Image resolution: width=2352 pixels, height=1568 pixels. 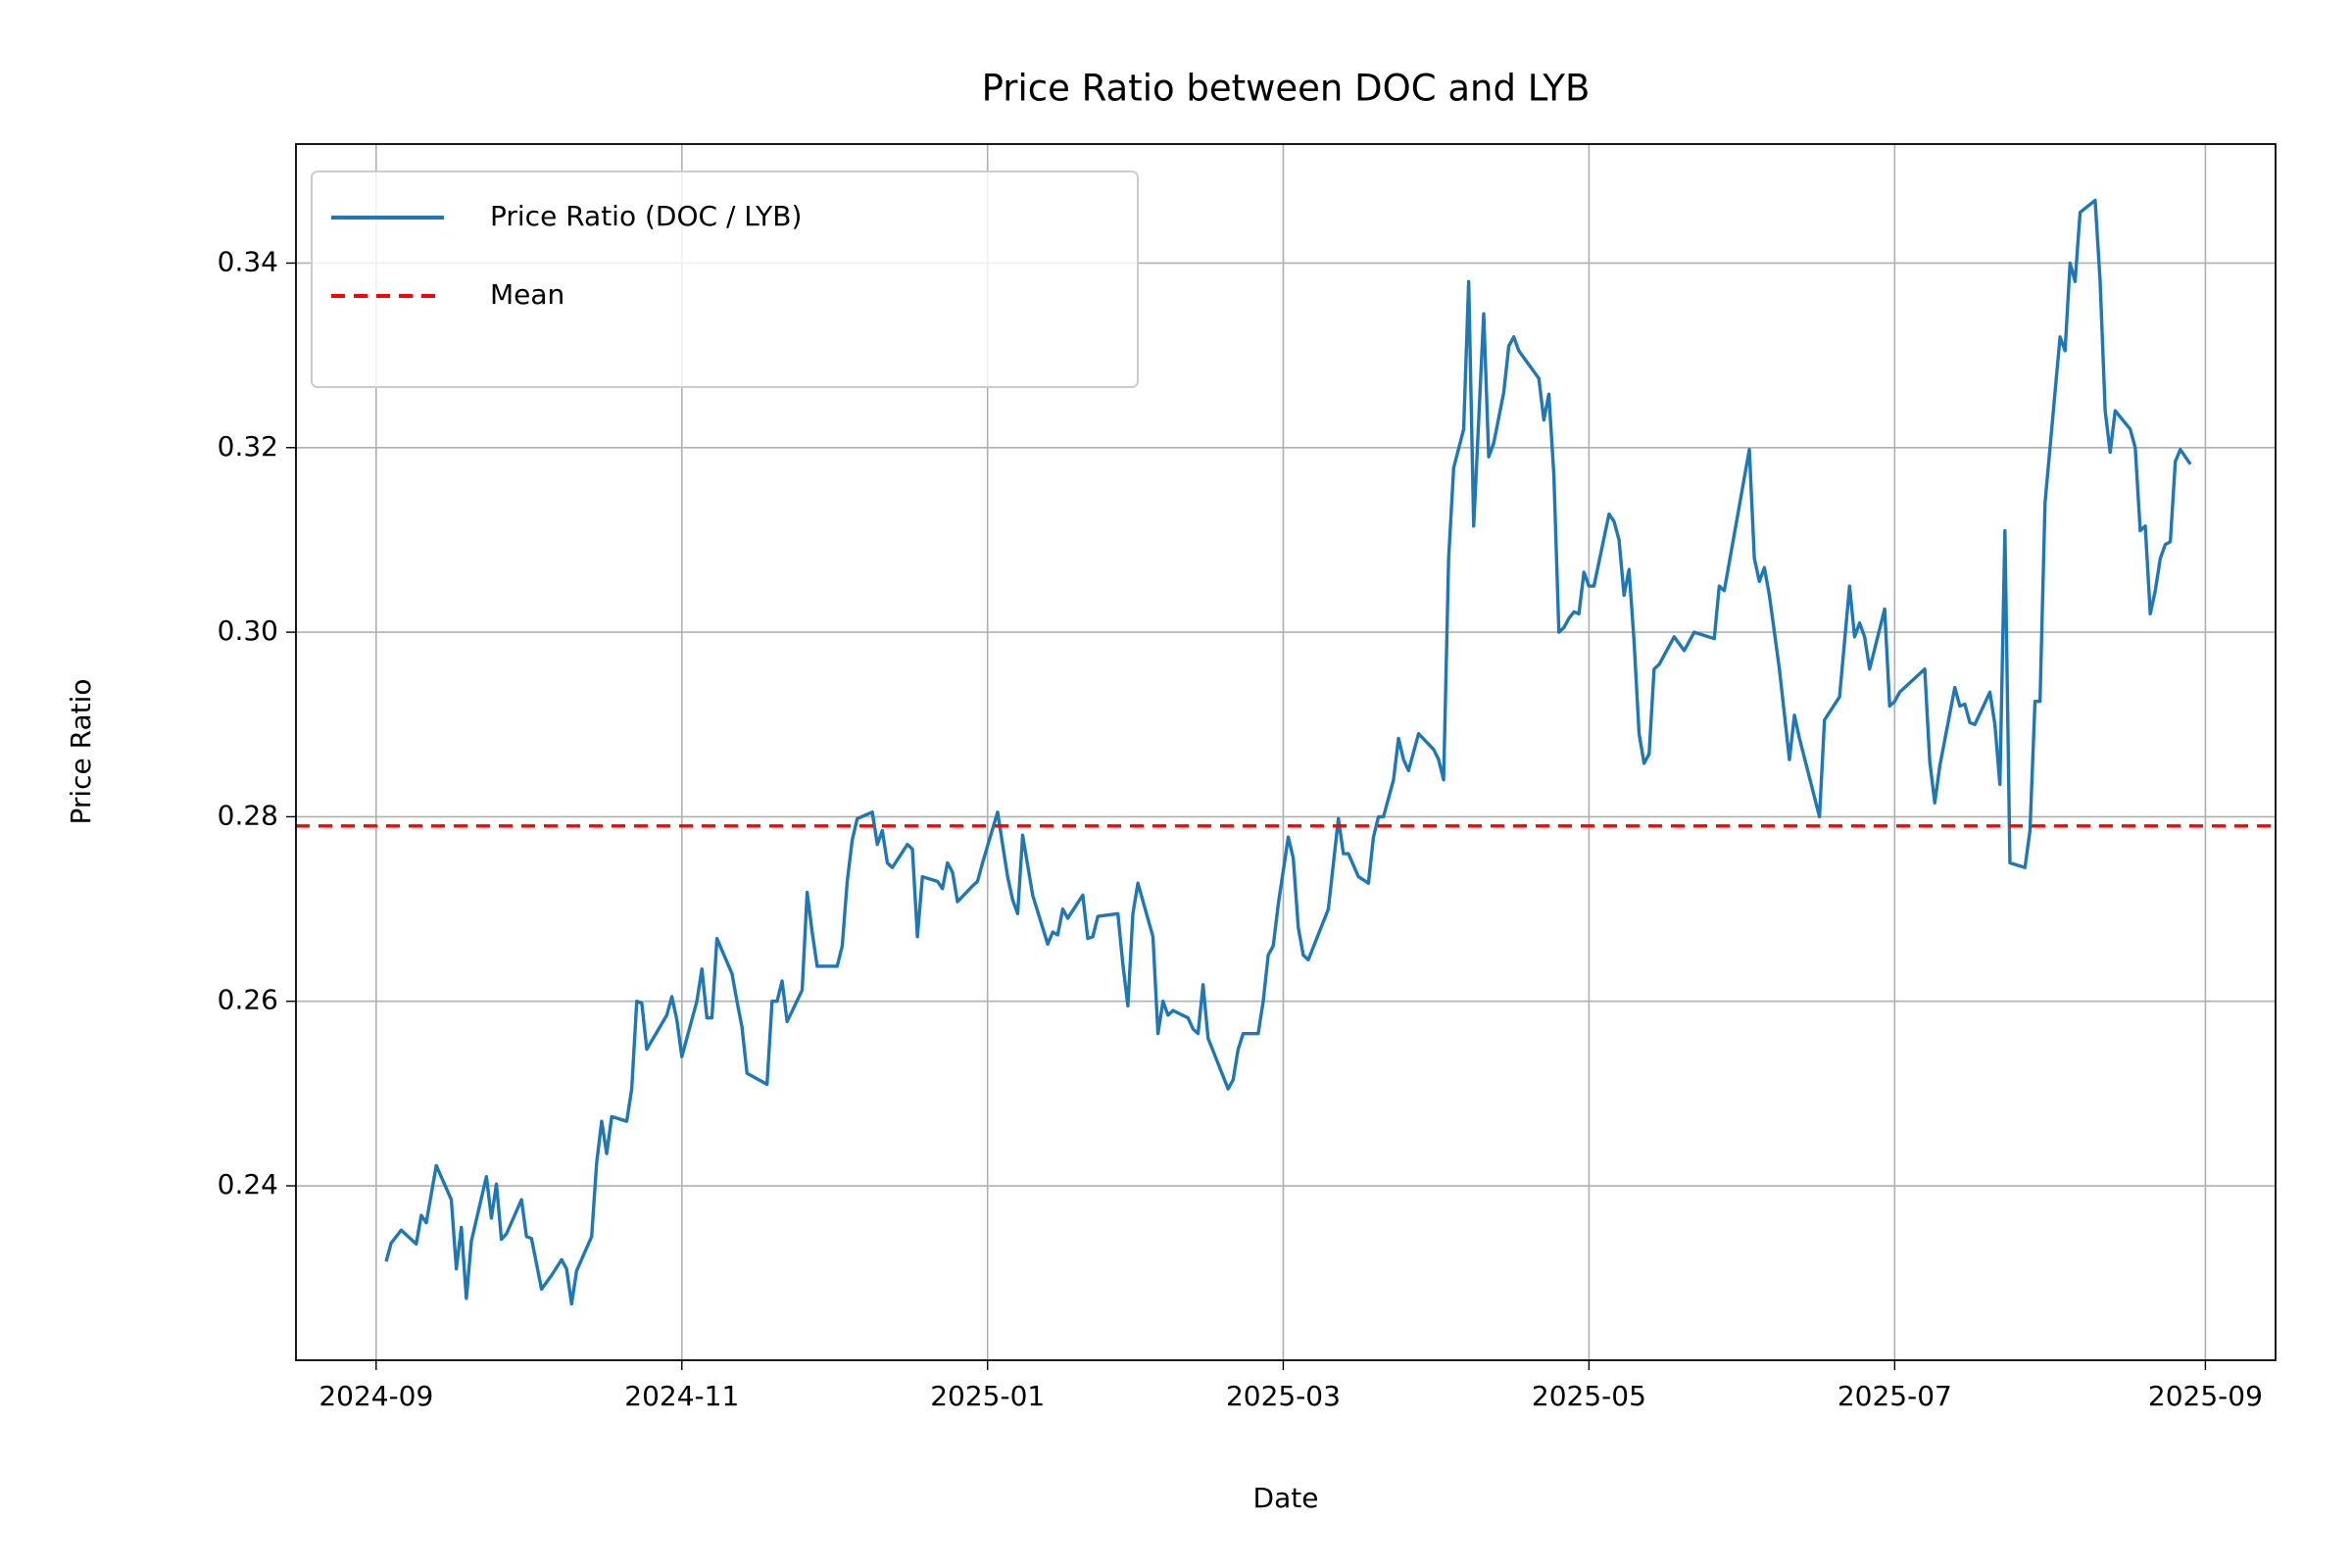 What do you see at coordinates (248, 446) in the screenshot?
I see `y-tick-label: 0.32` at bounding box center [248, 446].